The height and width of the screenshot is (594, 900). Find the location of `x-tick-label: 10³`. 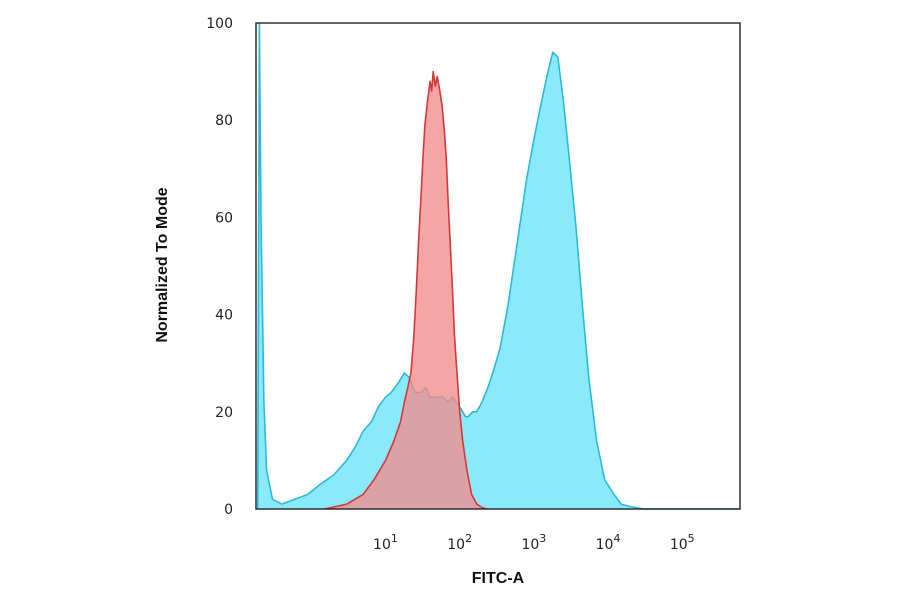

x-tick-label: 10³ is located at coordinates (533, 542).